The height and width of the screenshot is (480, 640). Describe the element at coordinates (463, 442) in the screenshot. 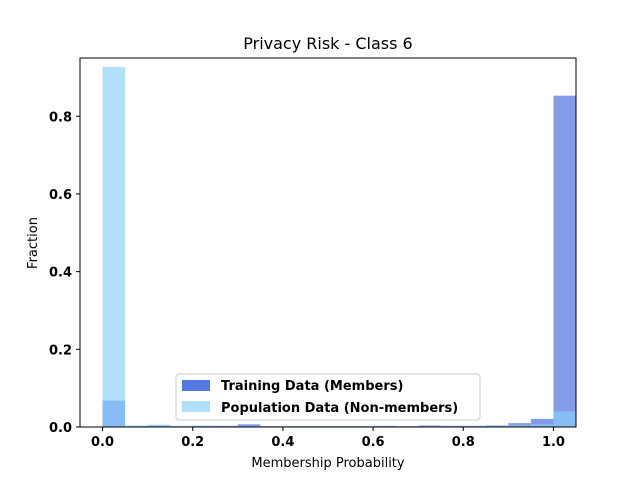

I see `x-tick-label-4: 0.8` at that location.